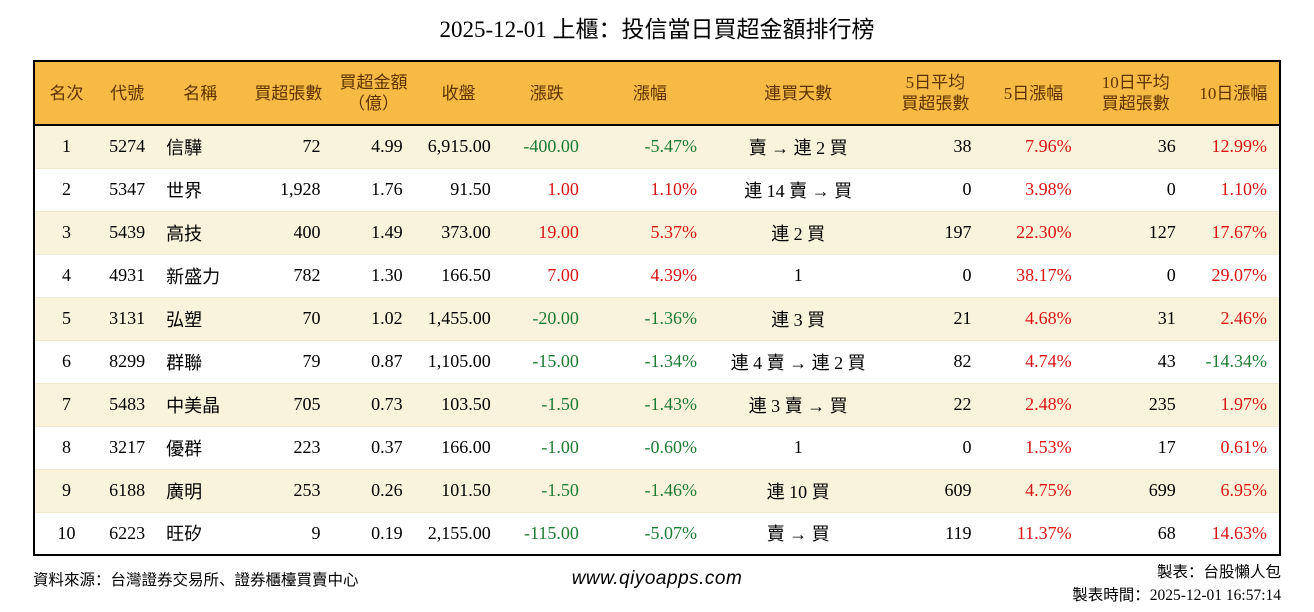 This screenshot has height=612, width=1314. I want to click on cell-code: 8299, so click(127, 361).